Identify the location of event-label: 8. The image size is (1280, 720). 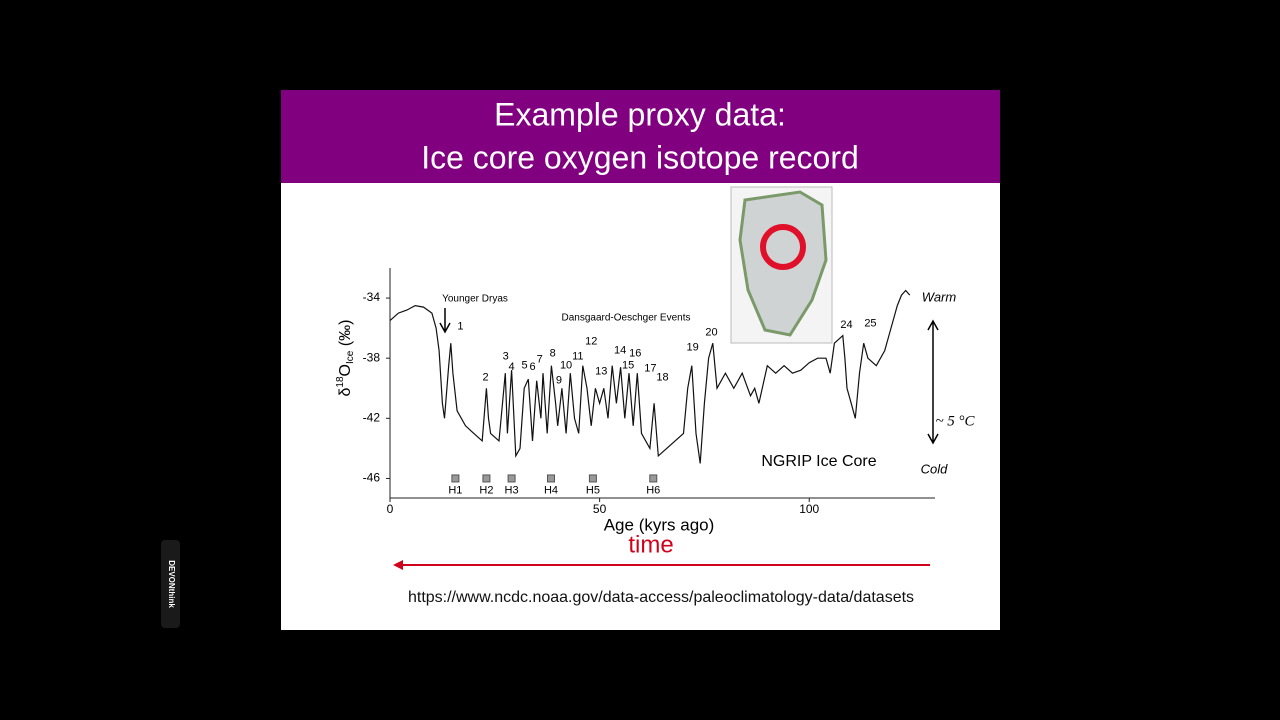
(553, 354).